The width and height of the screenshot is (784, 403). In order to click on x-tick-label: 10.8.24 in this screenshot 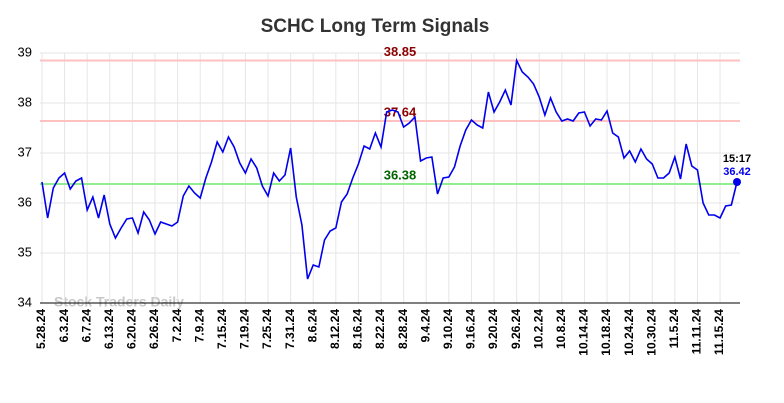, I will do `click(561, 329)`.